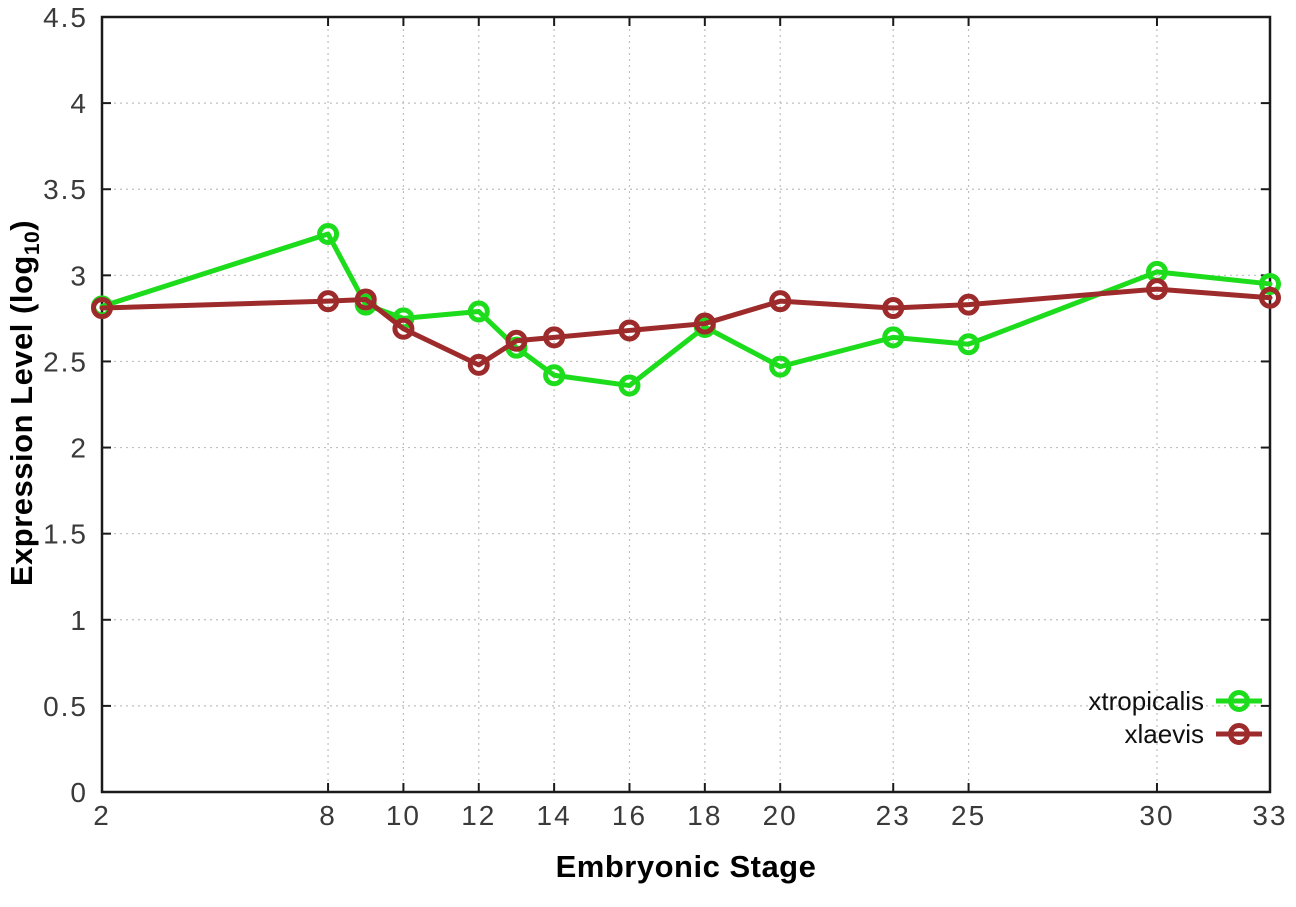  Describe the element at coordinates (1164, 734) in the screenshot. I see `legend-label-xlaevis: xlaevis` at that location.